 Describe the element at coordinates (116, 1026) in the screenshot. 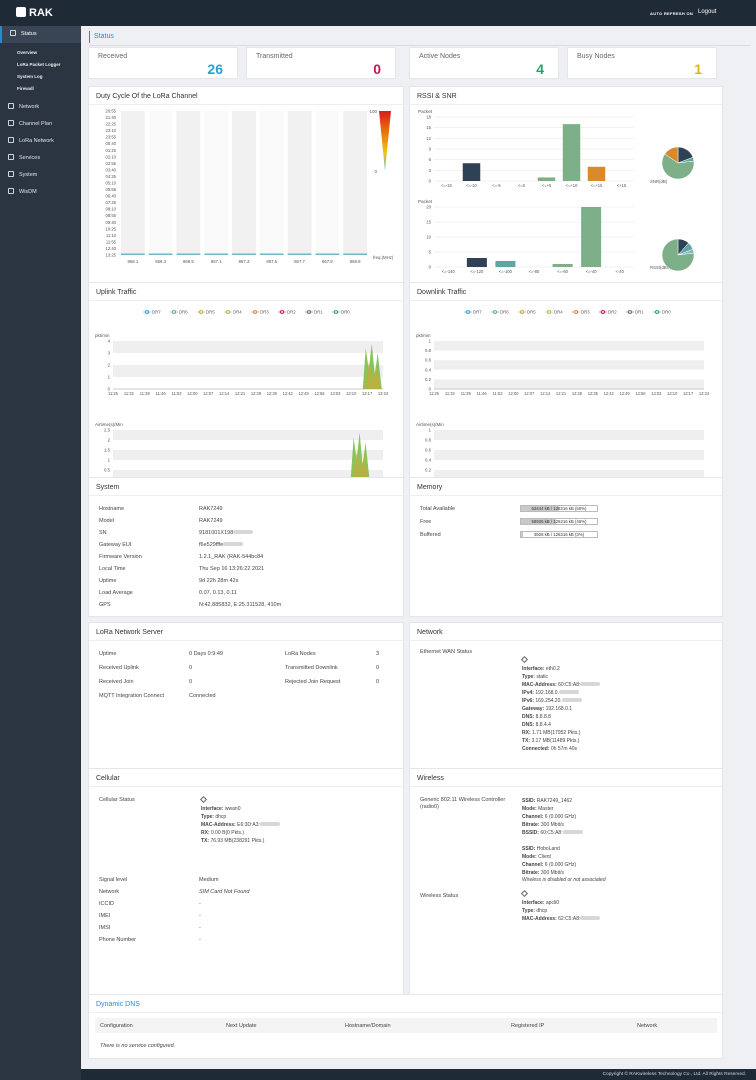

I see `ddns-col-configuration: Configuration` at that location.